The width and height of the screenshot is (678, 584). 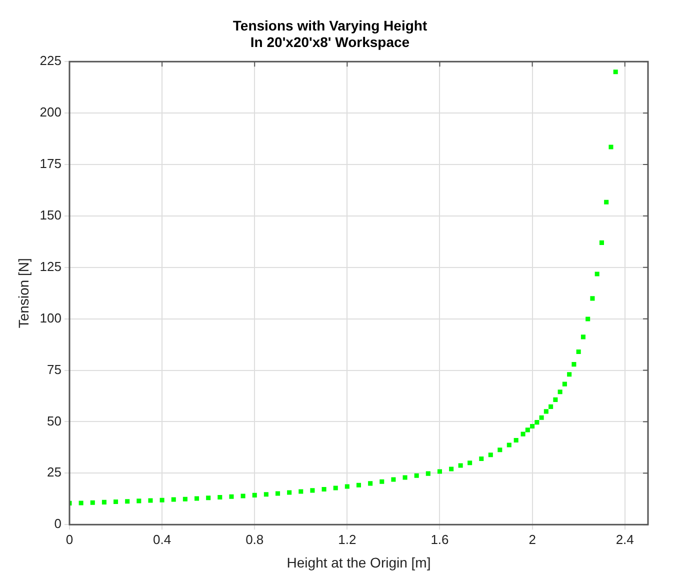 What do you see at coordinates (51, 164) in the screenshot?
I see `y-tick-label: 175` at bounding box center [51, 164].